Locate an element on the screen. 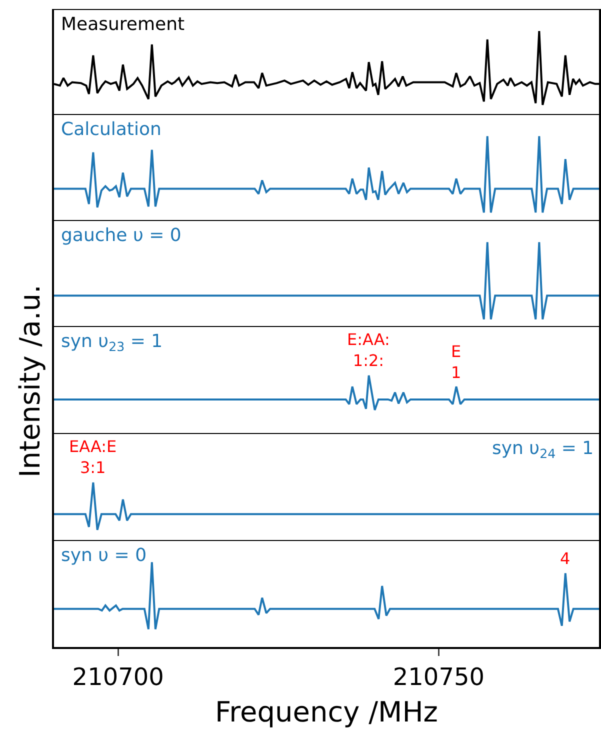 This screenshot has width=601, height=740. annotation: E:AA: 1:2: is located at coordinates (368, 350).